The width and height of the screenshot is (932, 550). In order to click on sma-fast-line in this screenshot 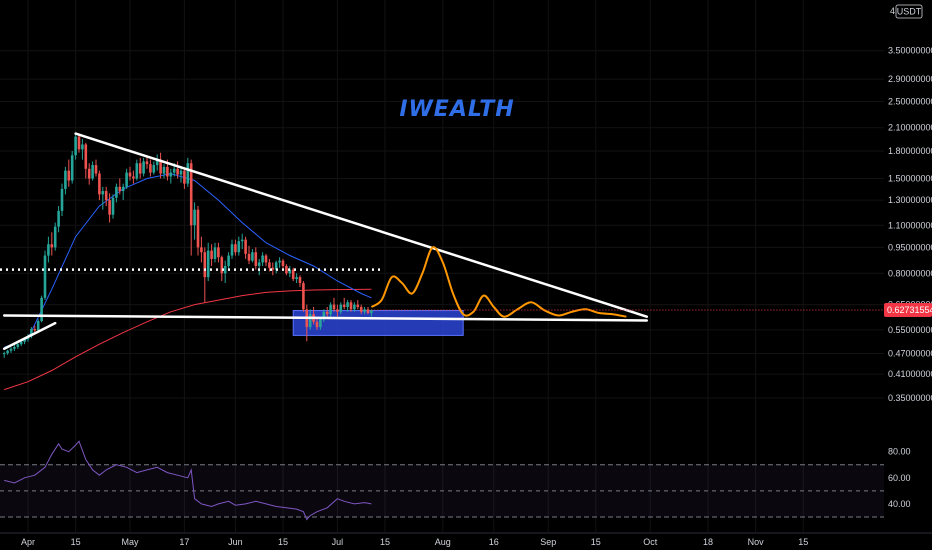, I will do `click(188, 260)`.